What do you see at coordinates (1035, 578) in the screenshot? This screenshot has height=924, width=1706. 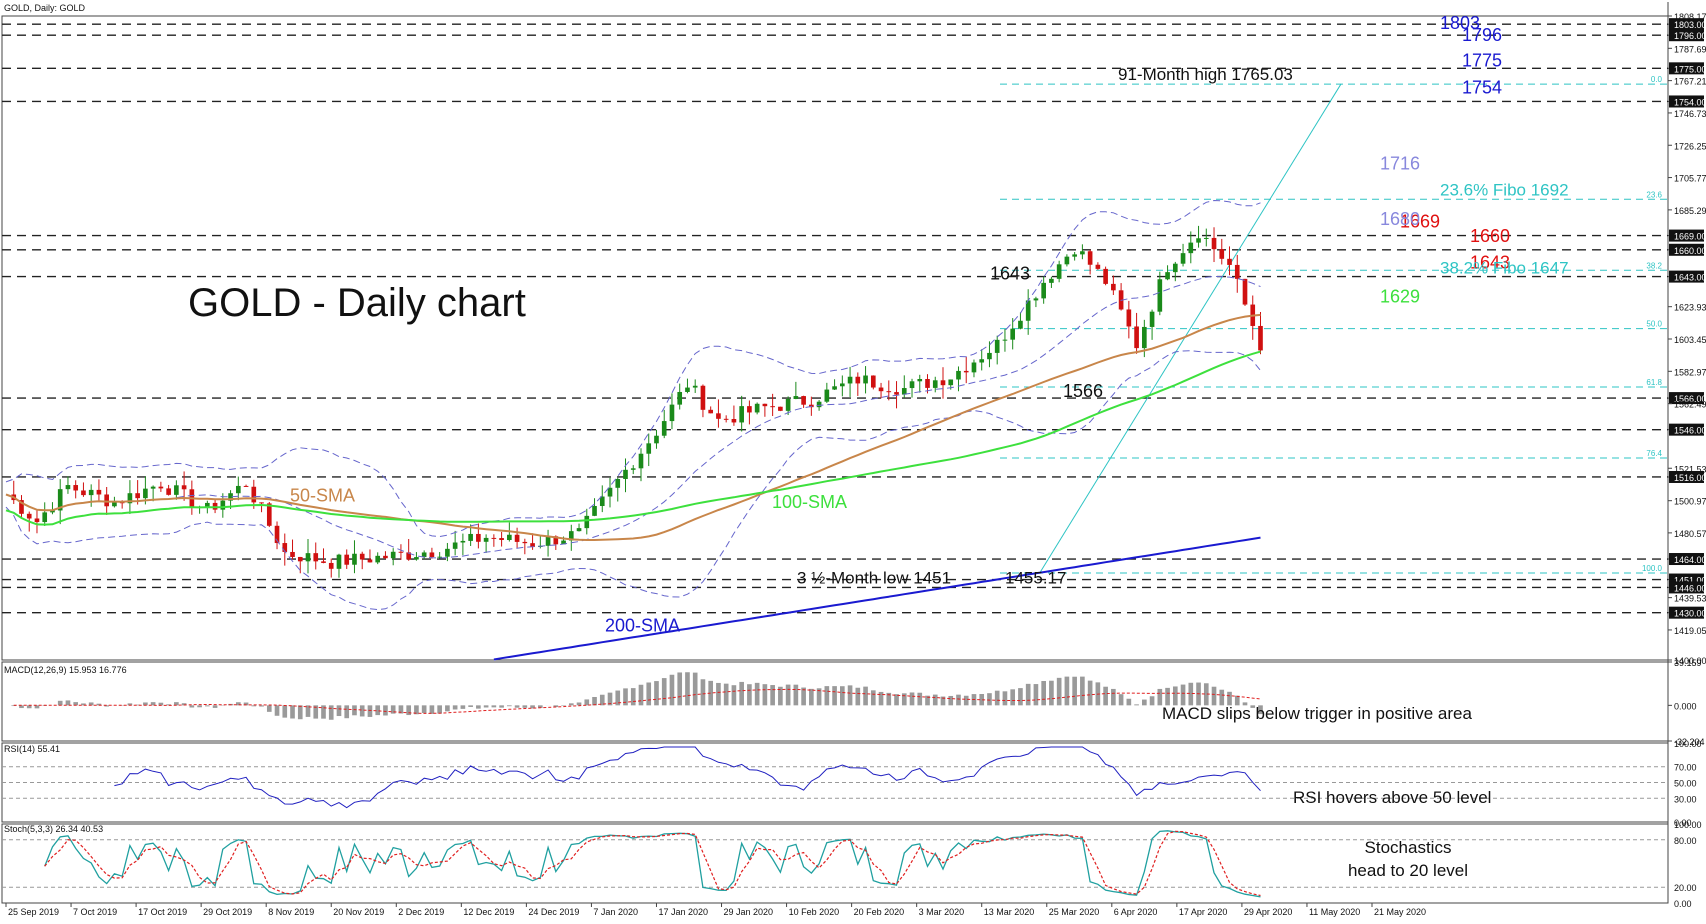 I see `price-annotation: 1455.17` at bounding box center [1035, 578].